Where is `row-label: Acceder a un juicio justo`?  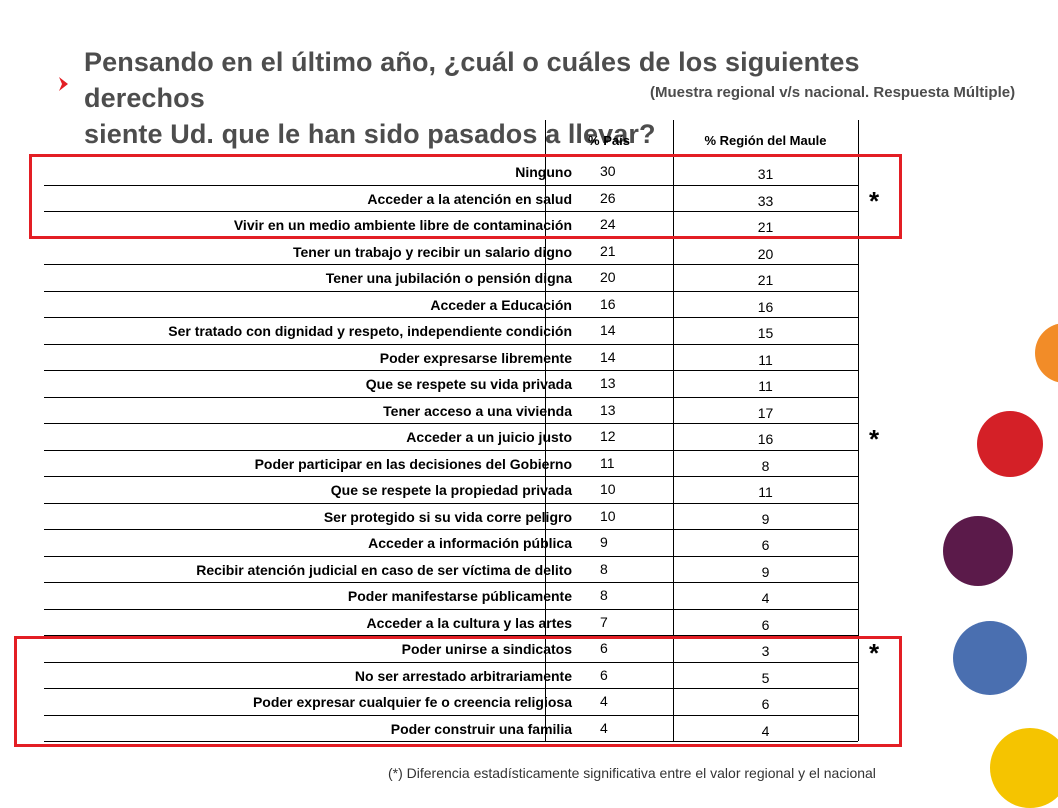
row-label: Acceder a un juicio justo is located at coordinates (489, 437).